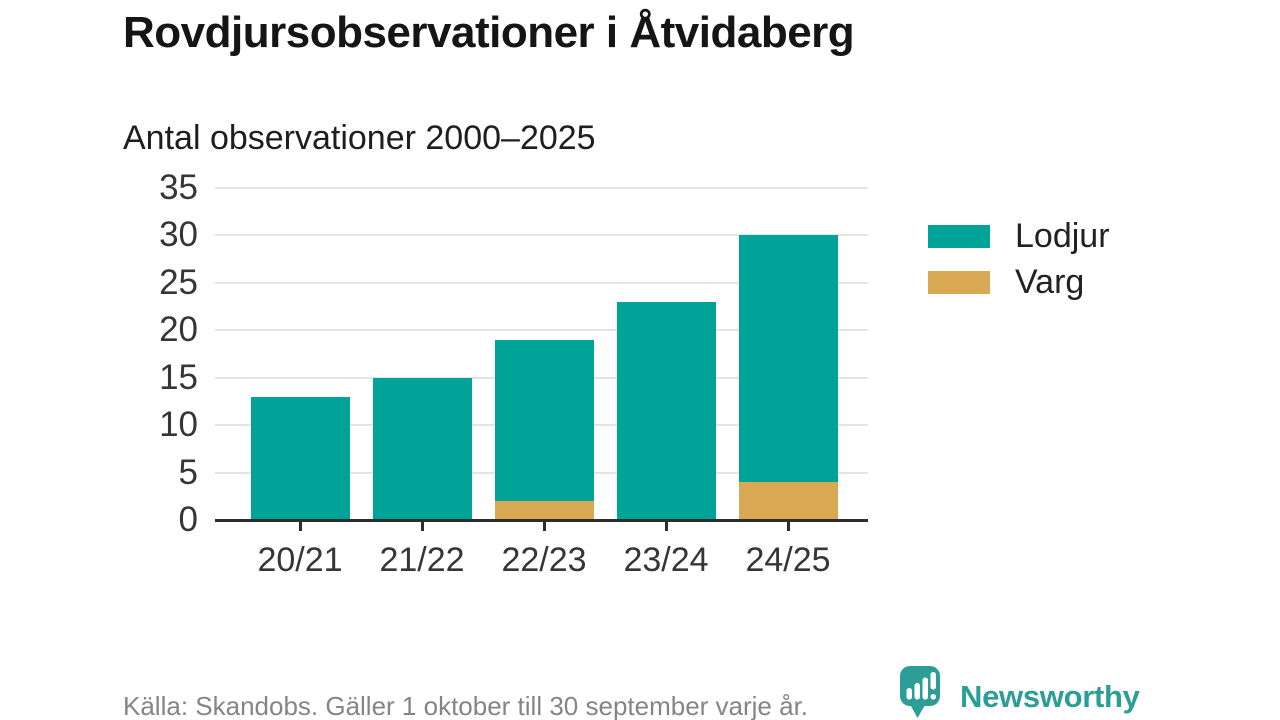 This screenshot has width=1280, height=720. I want to click on x-axis-tick-label: 21/22, so click(422, 560).